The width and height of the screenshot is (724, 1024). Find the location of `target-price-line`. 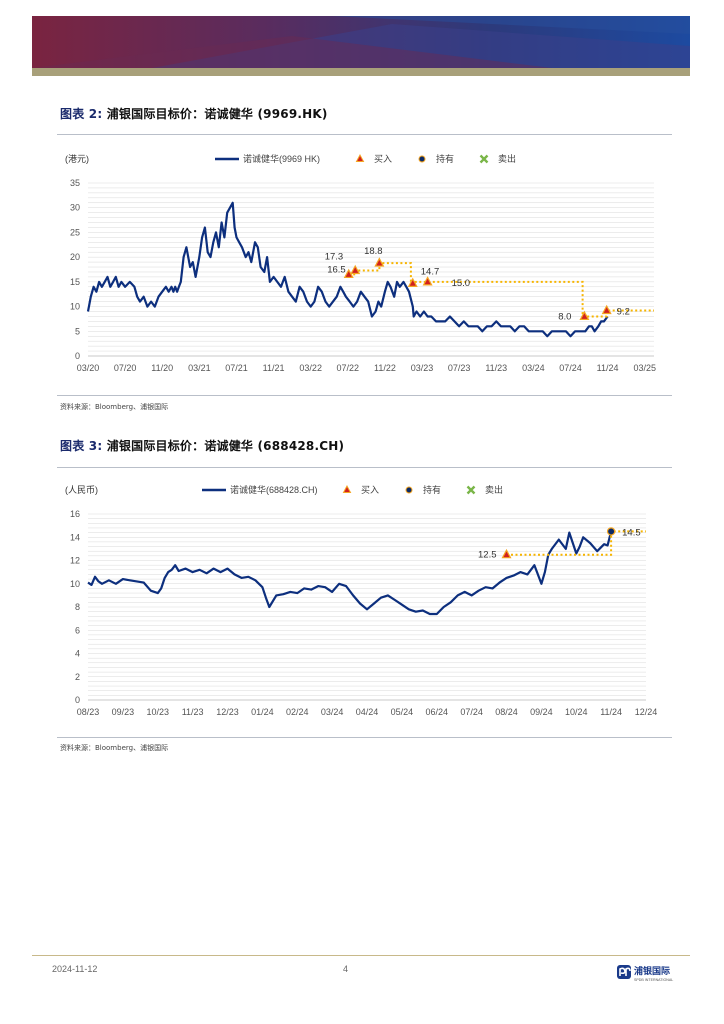

target-price-line is located at coordinates (576, 543).